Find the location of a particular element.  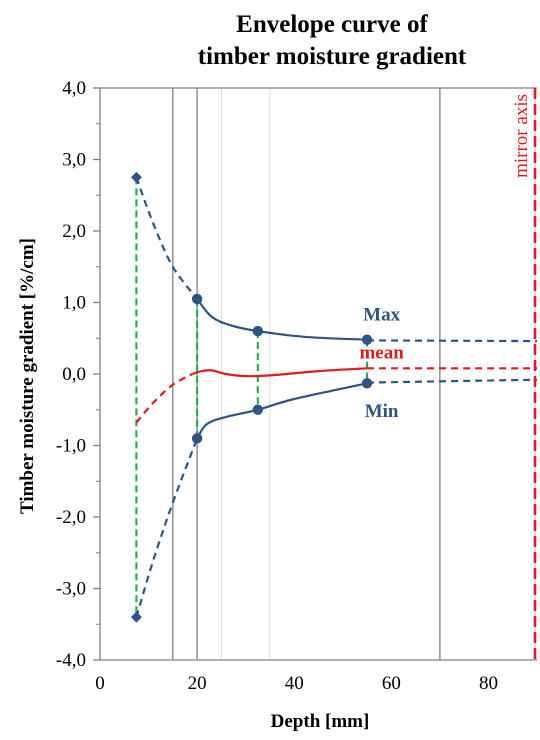

x-tick-label: 0 is located at coordinates (100, 683).